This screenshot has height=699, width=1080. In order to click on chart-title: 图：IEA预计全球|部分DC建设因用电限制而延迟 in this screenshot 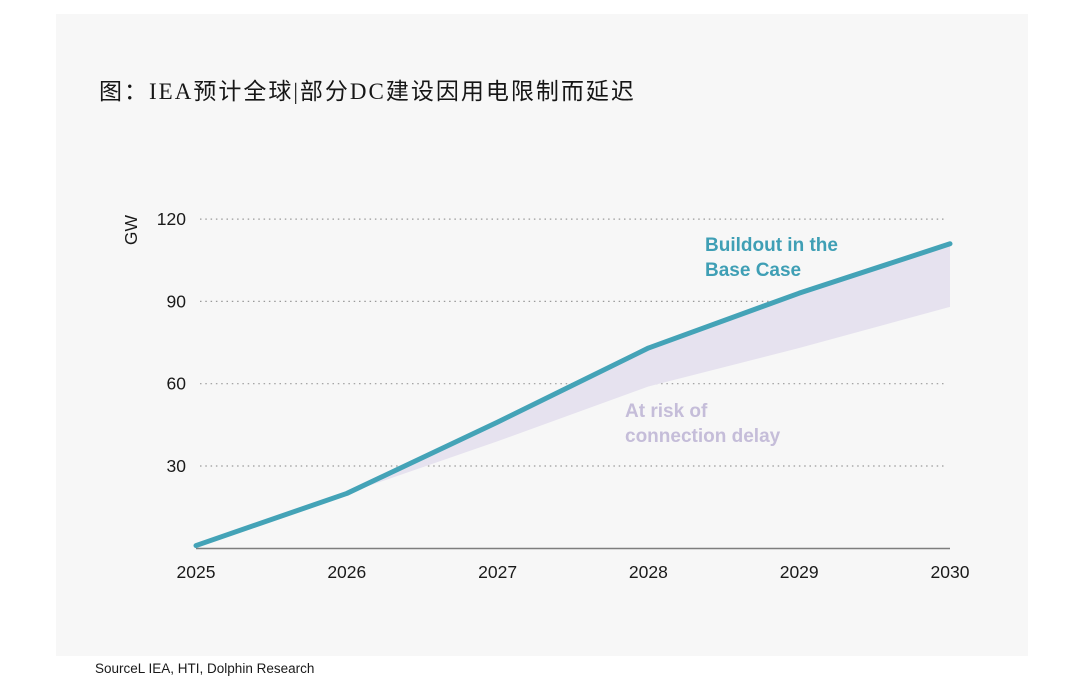, I will do `click(367, 91)`.